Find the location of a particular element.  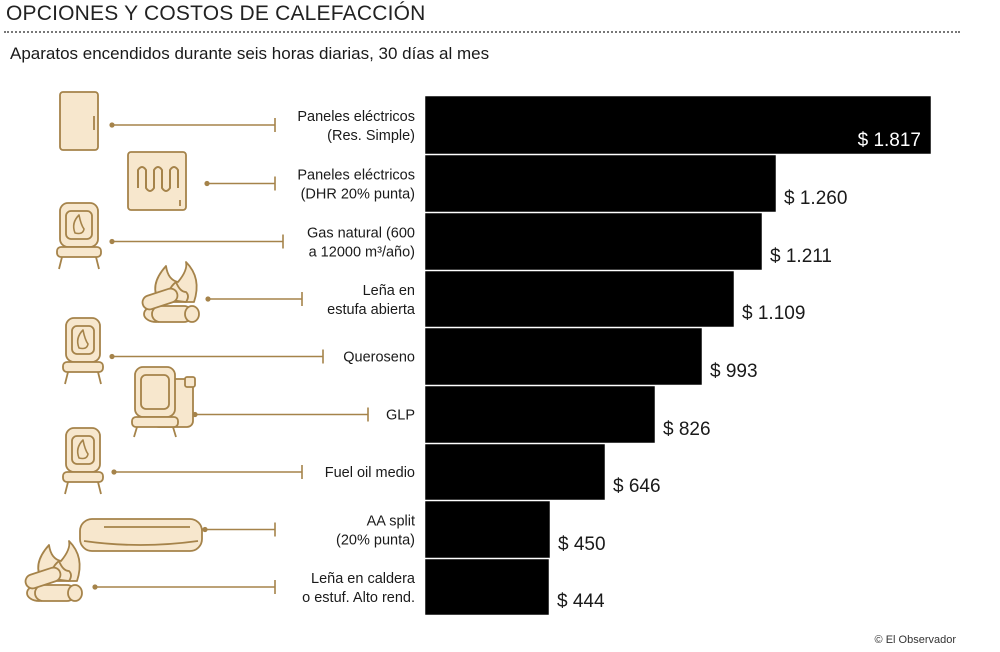

category-label-1: Paneles eléctricos (Res. Simple) is located at coordinates (356, 126).